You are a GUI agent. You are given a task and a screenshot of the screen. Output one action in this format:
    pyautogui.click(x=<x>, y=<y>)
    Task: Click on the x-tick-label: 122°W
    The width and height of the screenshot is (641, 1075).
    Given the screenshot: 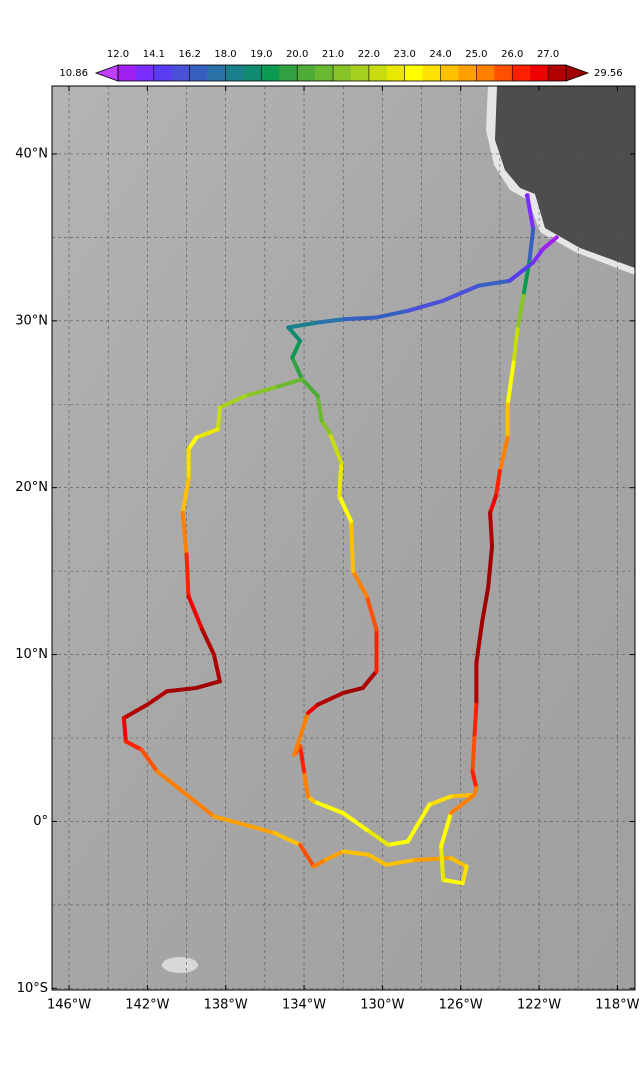 What is the action you would take?
    pyautogui.click(x=539, y=1005)
    